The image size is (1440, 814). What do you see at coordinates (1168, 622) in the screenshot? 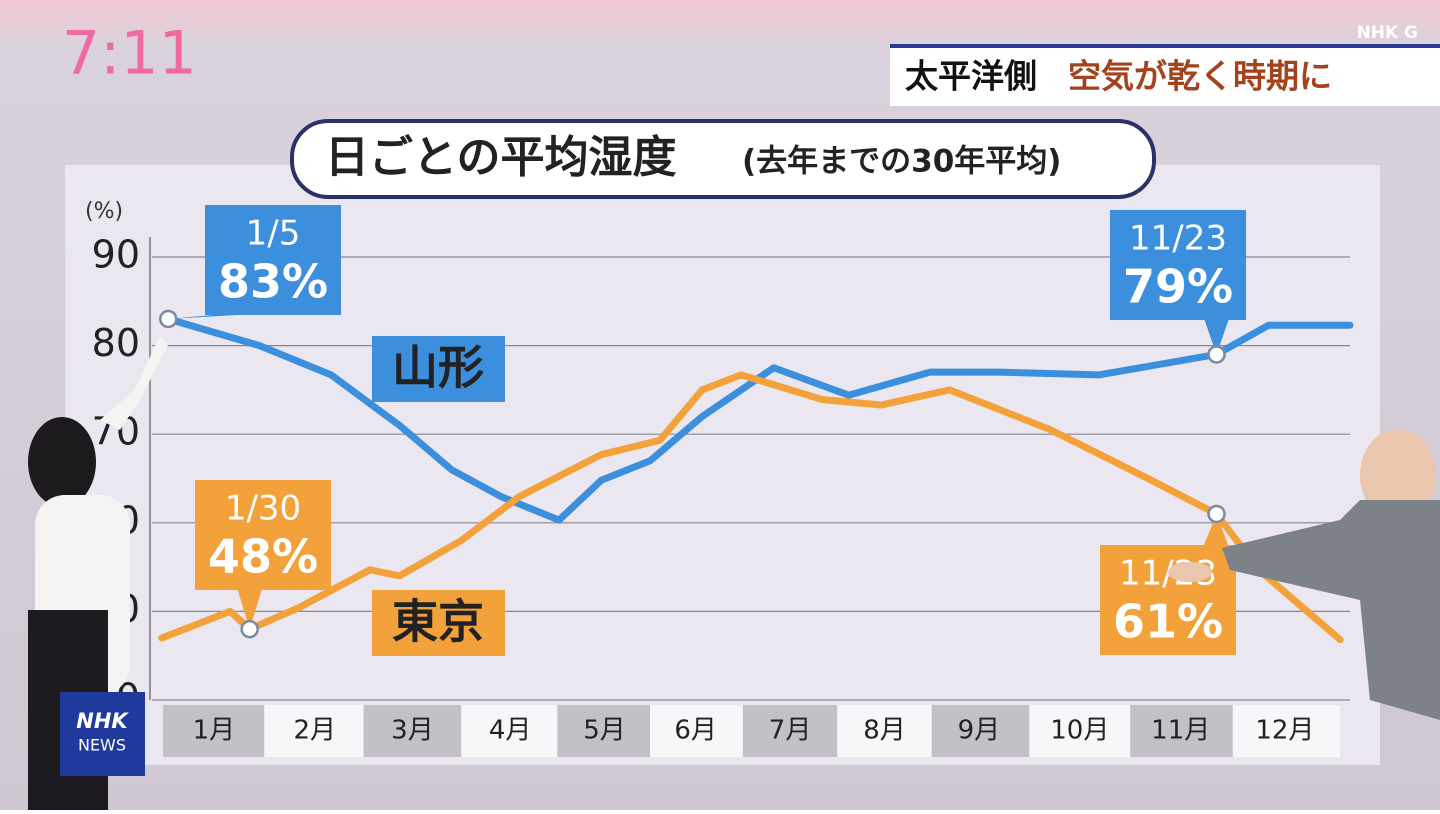
I see `callout-value: 61%` at bounding box center [1168, 622].